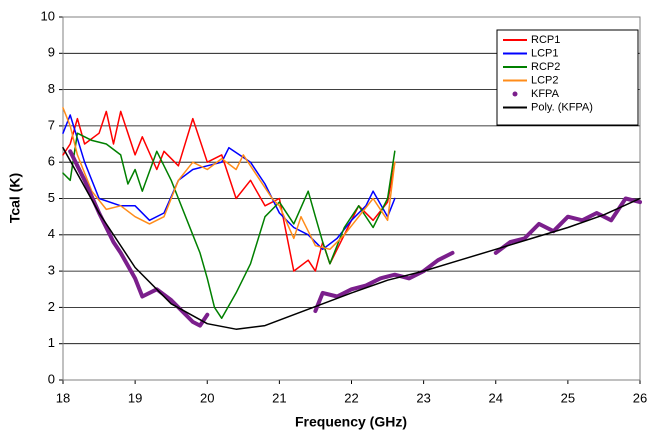 The width and height of the screenshot is (655, 435). I want to click on x-tick-label: 23, so click(423, 397).